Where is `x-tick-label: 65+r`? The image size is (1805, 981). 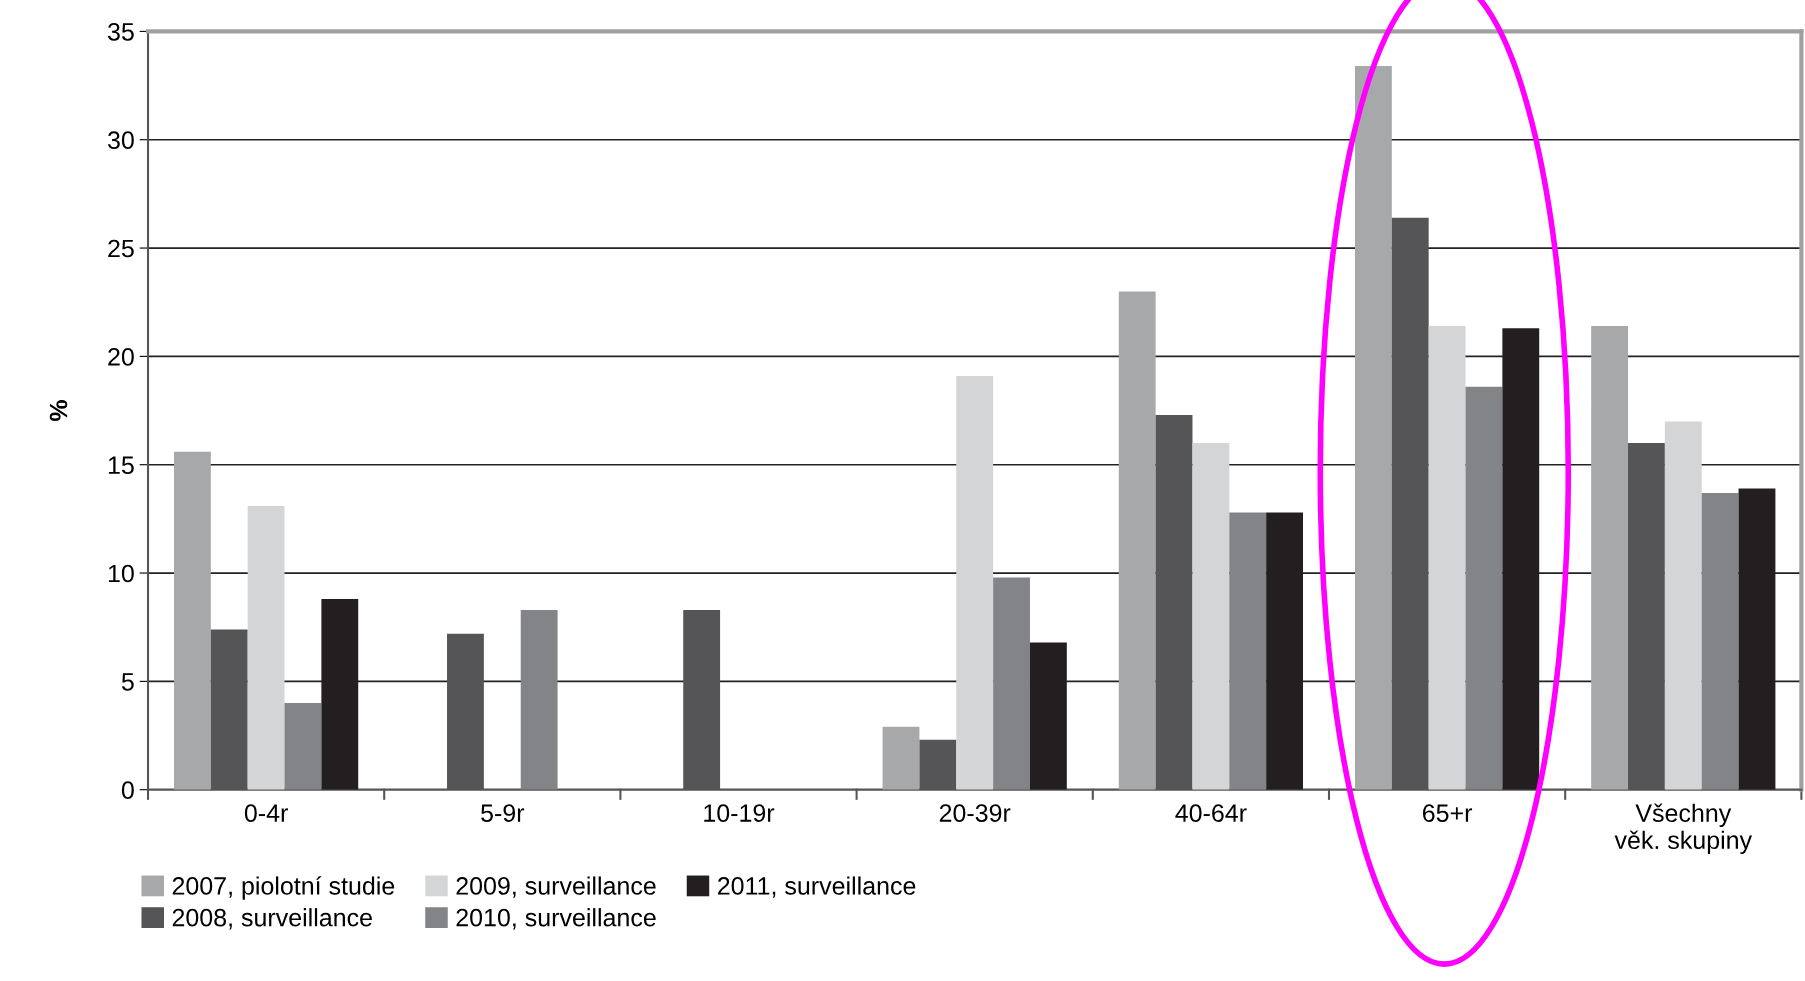
x-tick-label: 65+r is located at coordinates (1448, 813).